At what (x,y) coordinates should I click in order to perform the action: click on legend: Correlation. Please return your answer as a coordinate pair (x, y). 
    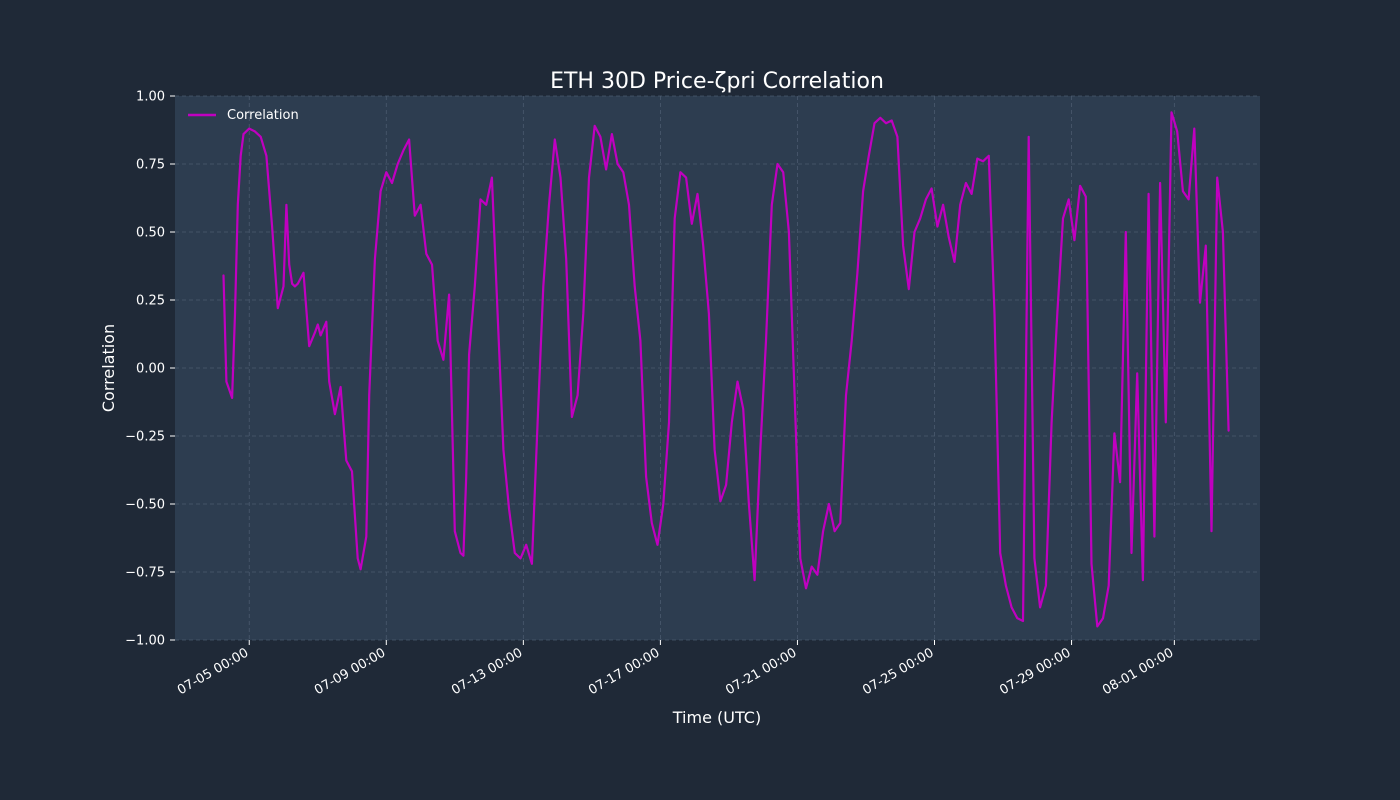
    Looking at the image, I should click on (243, 115).